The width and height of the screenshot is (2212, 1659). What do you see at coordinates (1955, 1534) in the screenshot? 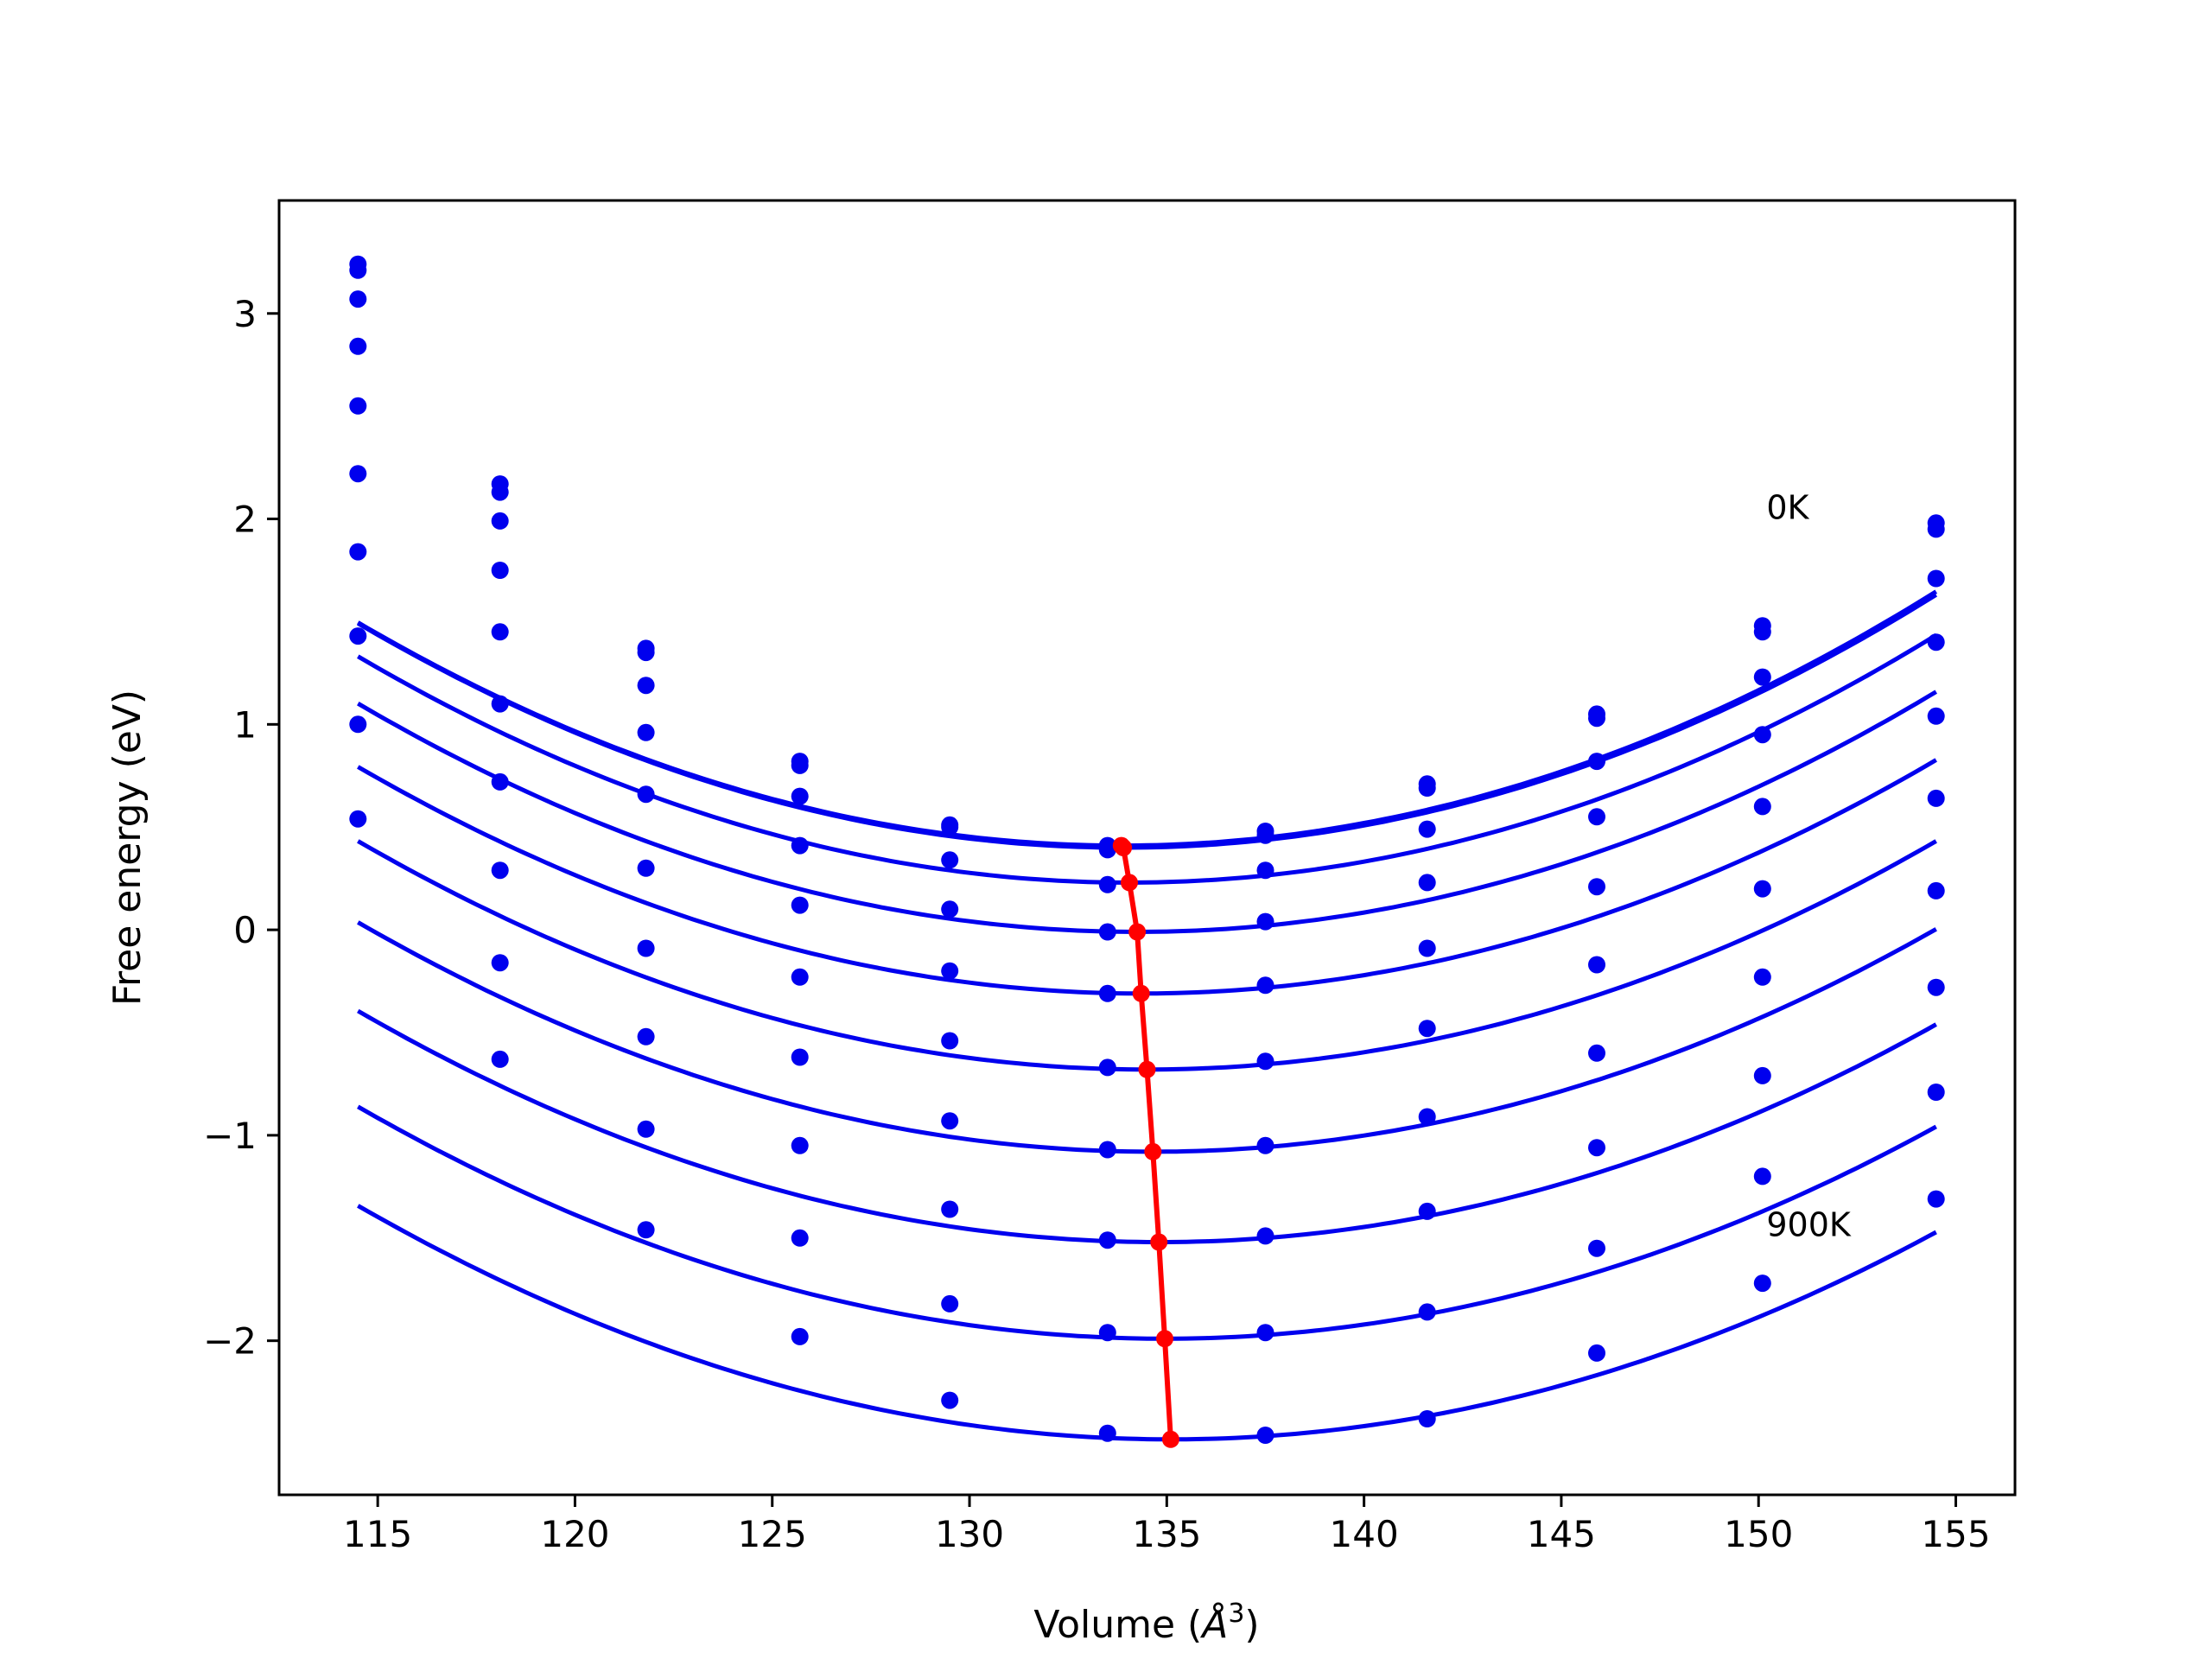
I see `x-tick-label: 155` at bounding box center [1955, 1534].